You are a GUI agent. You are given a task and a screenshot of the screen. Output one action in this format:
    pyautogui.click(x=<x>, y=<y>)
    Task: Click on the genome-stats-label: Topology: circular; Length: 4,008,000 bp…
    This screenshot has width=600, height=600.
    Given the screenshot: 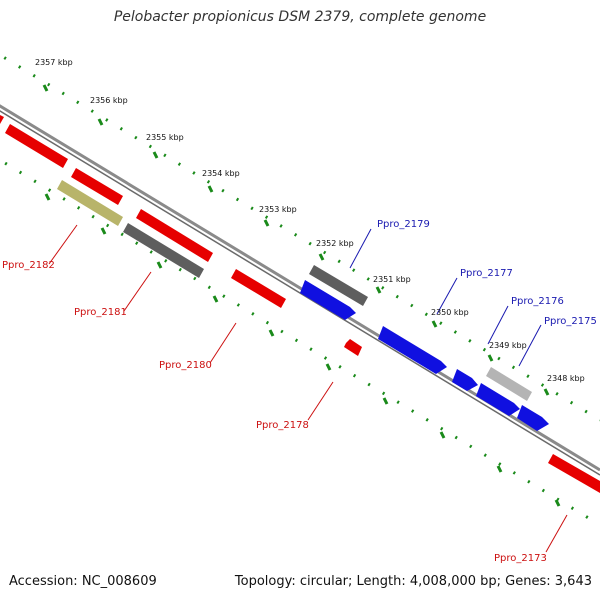 What is the action you would take?
    pyautogui.click(x=413, y=581)
    